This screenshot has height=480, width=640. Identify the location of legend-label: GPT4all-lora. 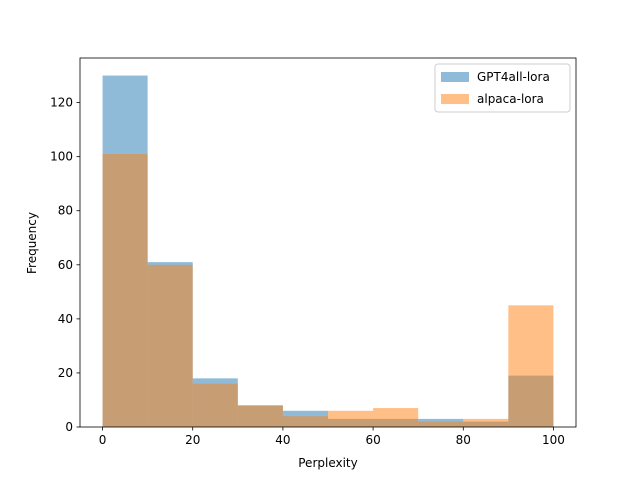
(513, 77).